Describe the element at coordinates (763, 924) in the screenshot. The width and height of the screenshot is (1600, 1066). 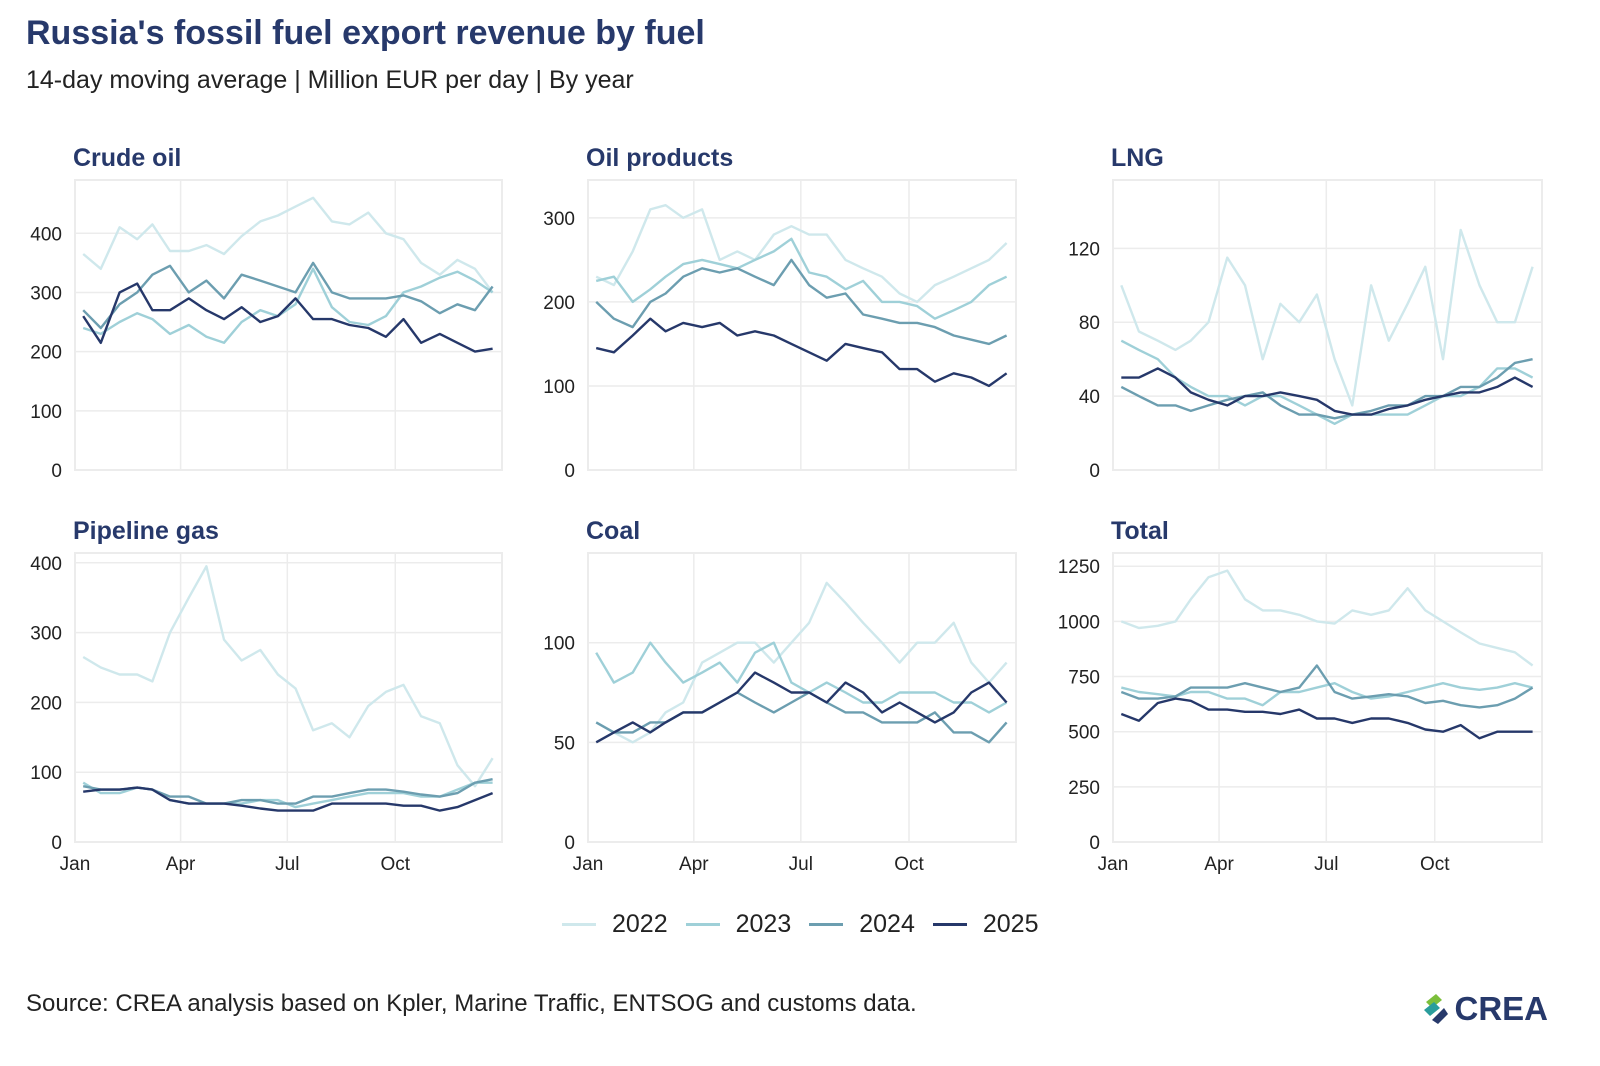
I see `legend-label: 2023` at that location.